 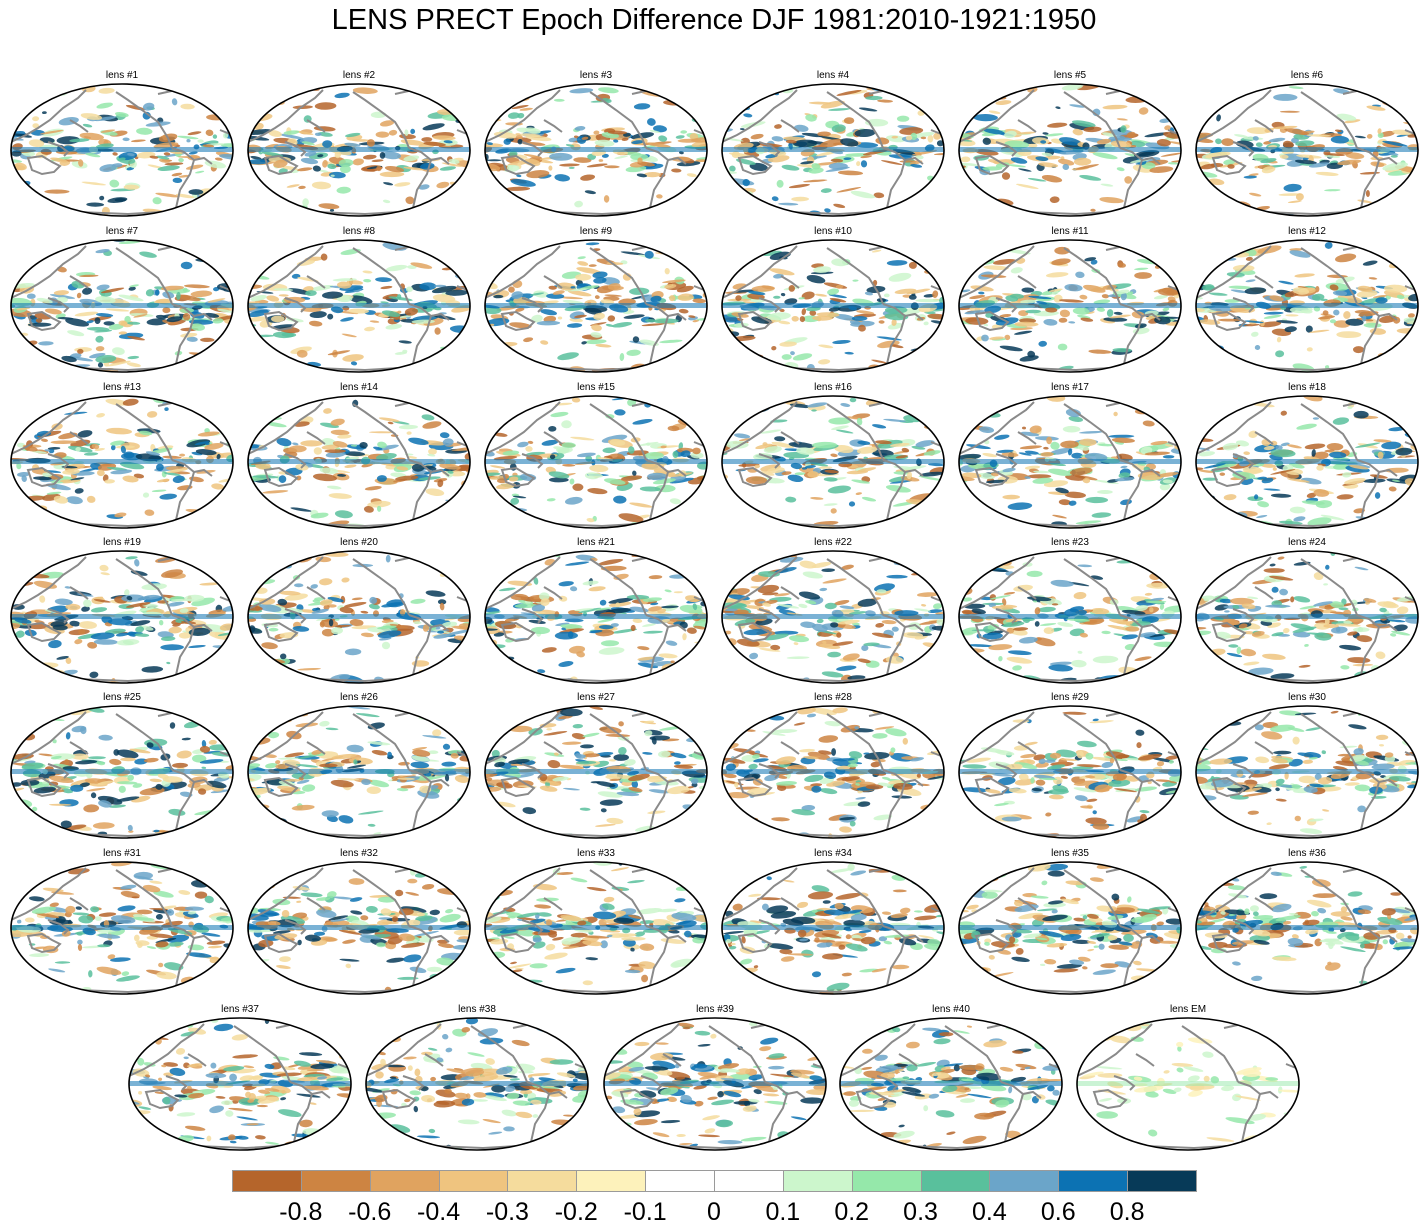 I want to click on panel-label: lens #26, so click(x=359, y=697).